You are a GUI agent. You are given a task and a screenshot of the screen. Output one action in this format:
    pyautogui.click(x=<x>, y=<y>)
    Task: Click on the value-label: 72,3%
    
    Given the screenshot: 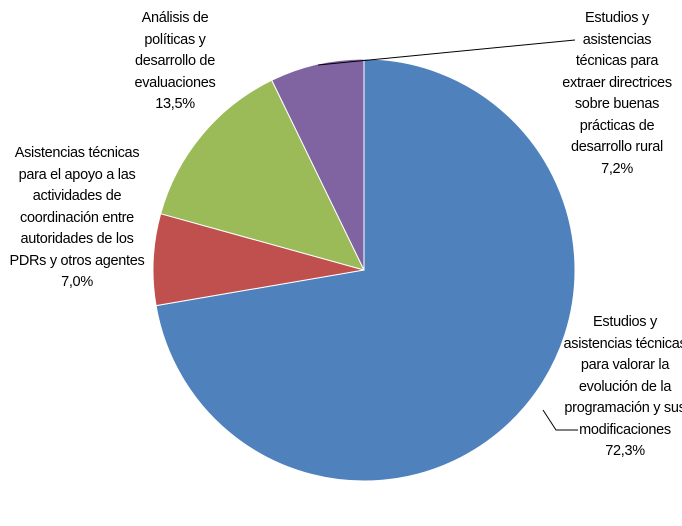 What is the action you would take?
    pyautogui.click(x=625, y=451)
    